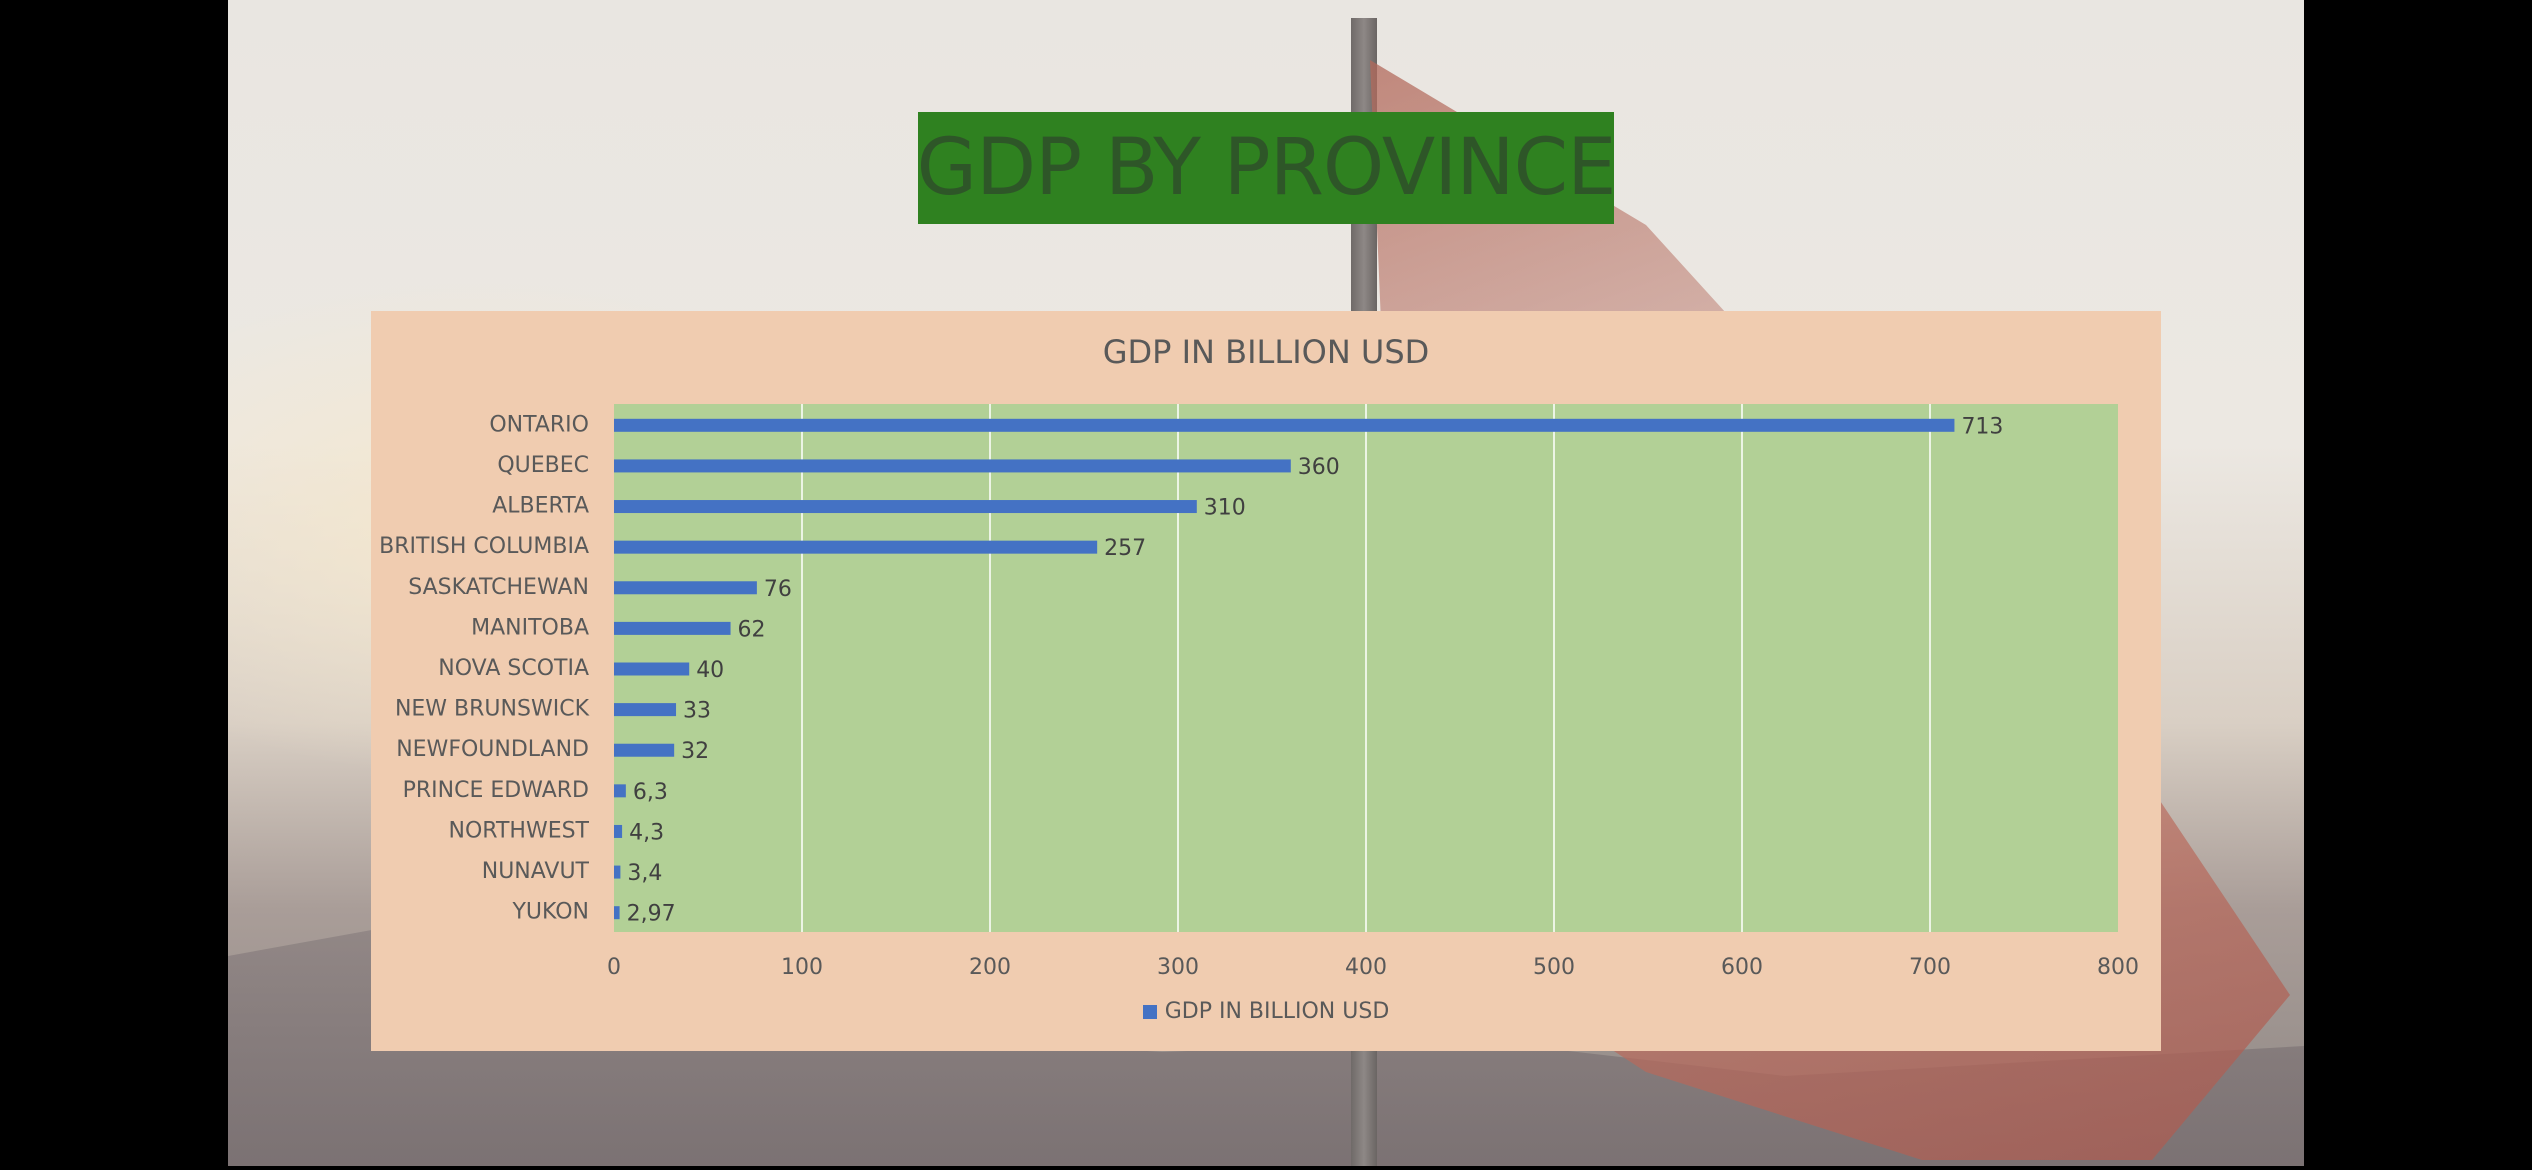 The height and width of the screenshot is (1170, 2532). I want to click on x-tick-label: 600, so click(1742, 967).